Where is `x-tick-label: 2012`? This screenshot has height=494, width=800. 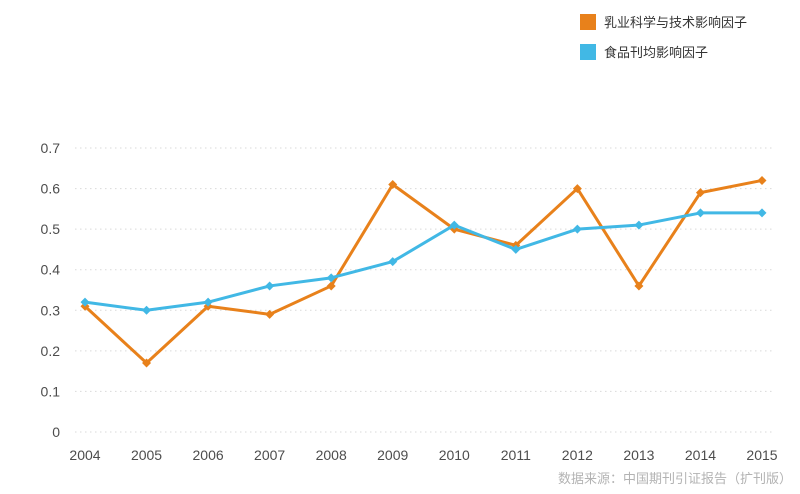
x-tick-label: 2012 is located at coordinates (577, 455).